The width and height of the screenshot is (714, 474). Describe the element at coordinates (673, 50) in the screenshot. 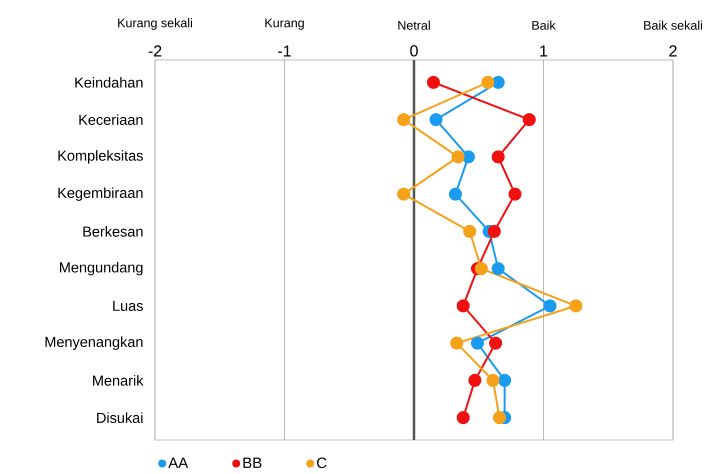

I see `x-tick-label: 2` at that location.